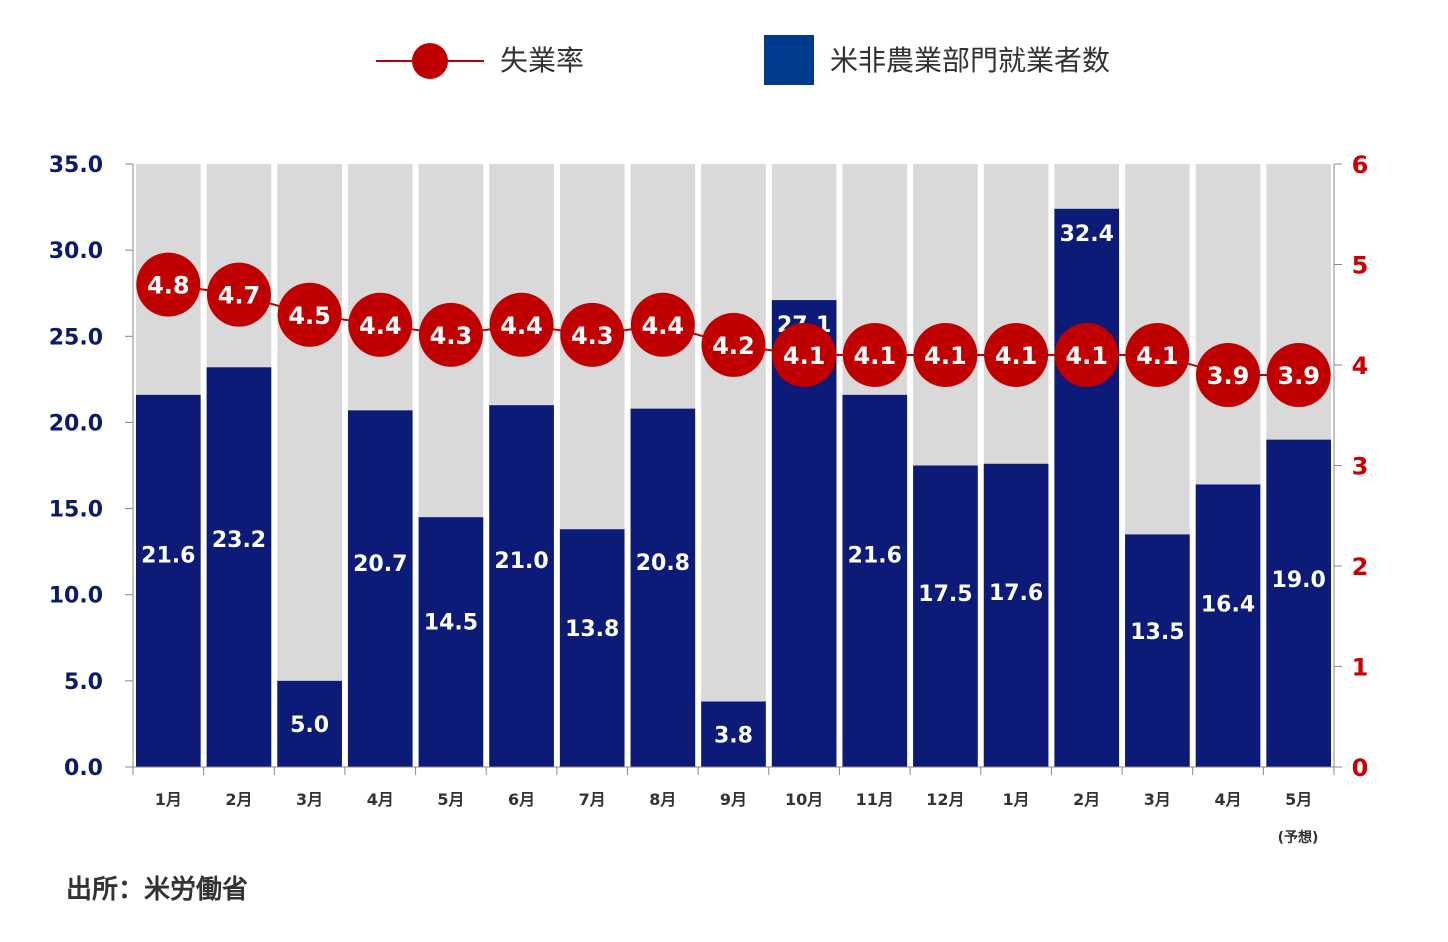  I want to click on bar-value-label: 13.8, so click(592, 629).